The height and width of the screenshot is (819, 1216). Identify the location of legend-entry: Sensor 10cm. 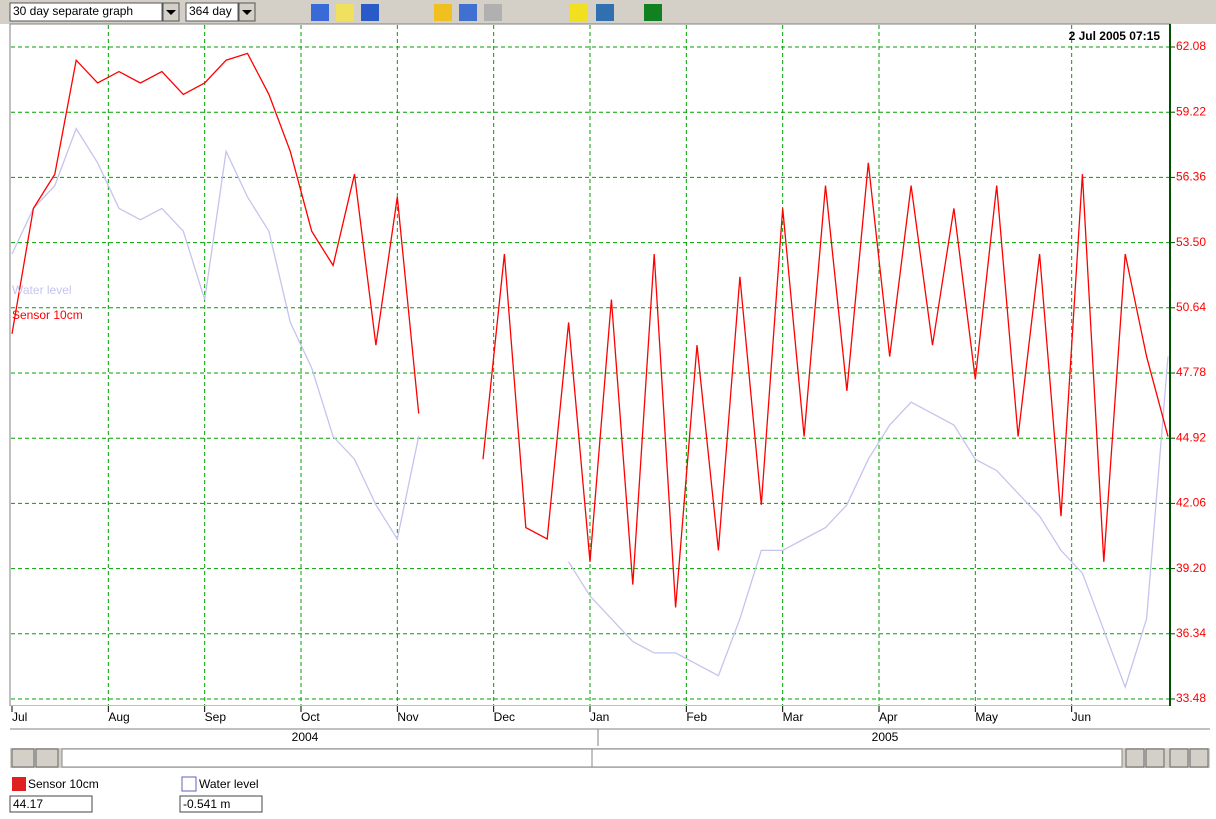
(47, 315).